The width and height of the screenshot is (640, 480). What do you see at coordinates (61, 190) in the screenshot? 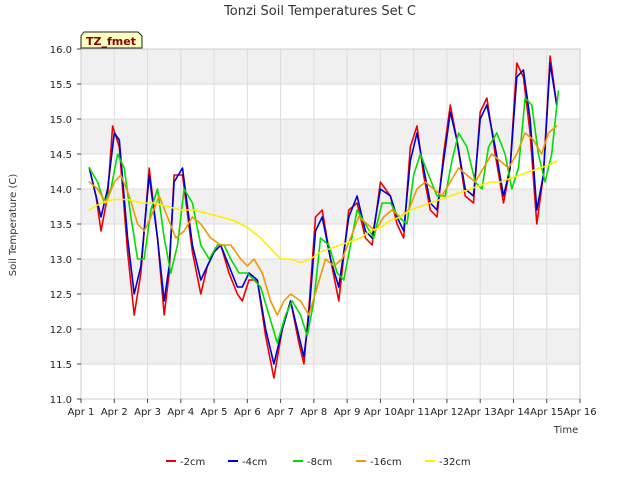
I see `y-tick-label: 14.0` at bounding box center [61, 190].